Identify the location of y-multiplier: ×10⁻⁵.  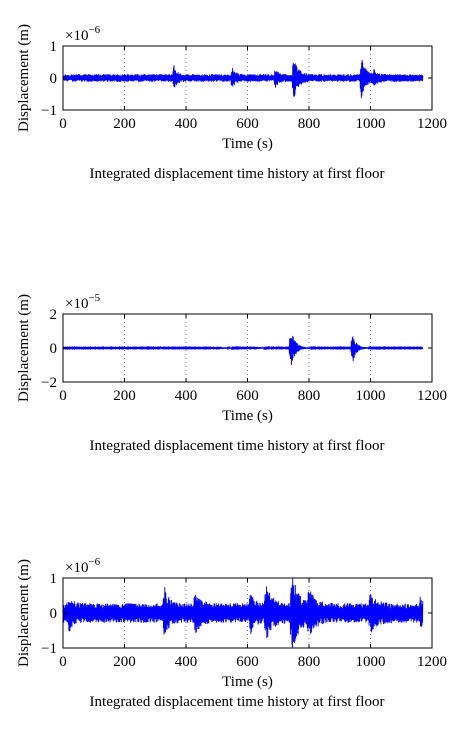
(83, 302).